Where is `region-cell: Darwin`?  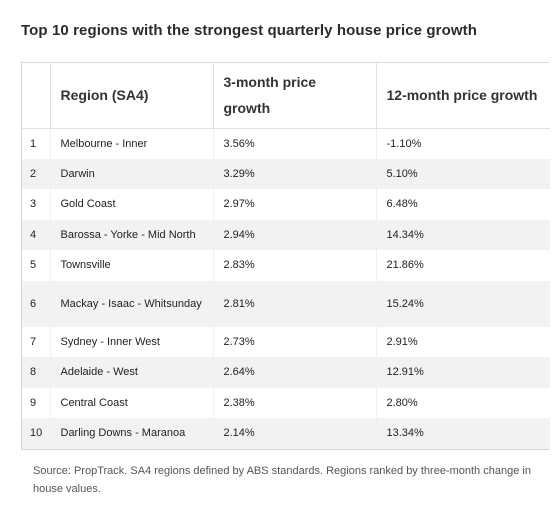
region-cell: Darwin is located at coordinates (131, 173).